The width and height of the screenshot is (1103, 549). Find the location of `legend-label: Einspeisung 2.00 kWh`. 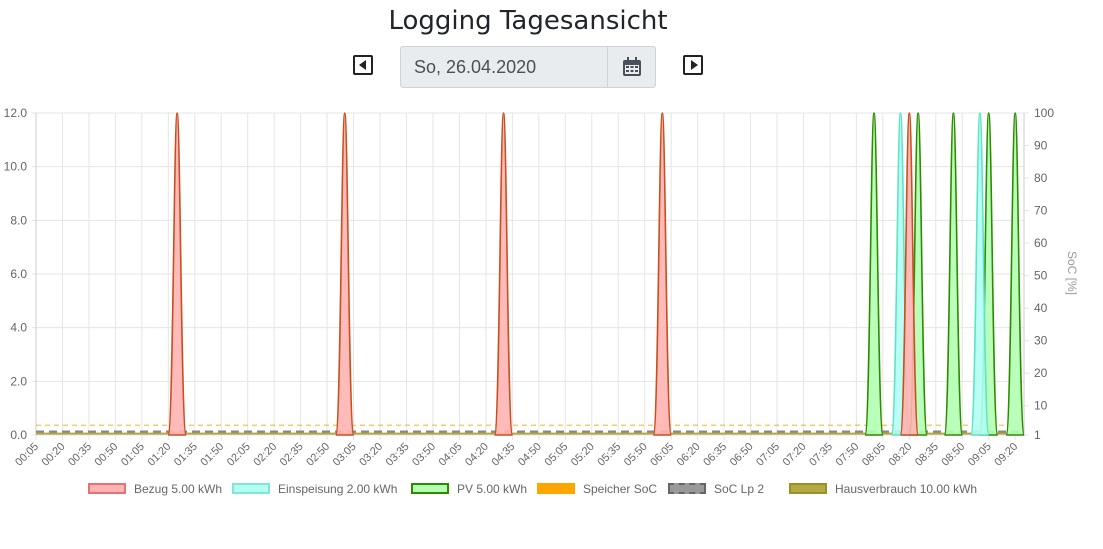

legend-label: Einspeisung 2.00 kWh is located at coordinates (338, 489).